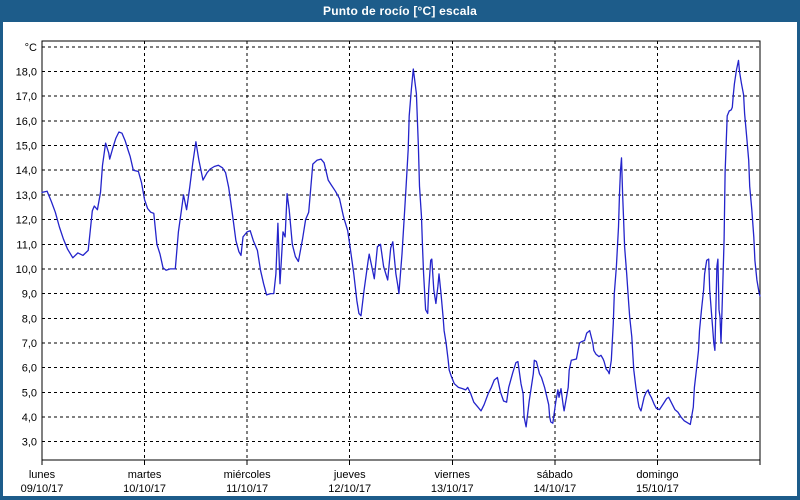 The width and height of the screenshot is (800, 500). Describe the element at coordinates (349, 475) in the screenshot. I see `day-name-label: jueves` at that location.